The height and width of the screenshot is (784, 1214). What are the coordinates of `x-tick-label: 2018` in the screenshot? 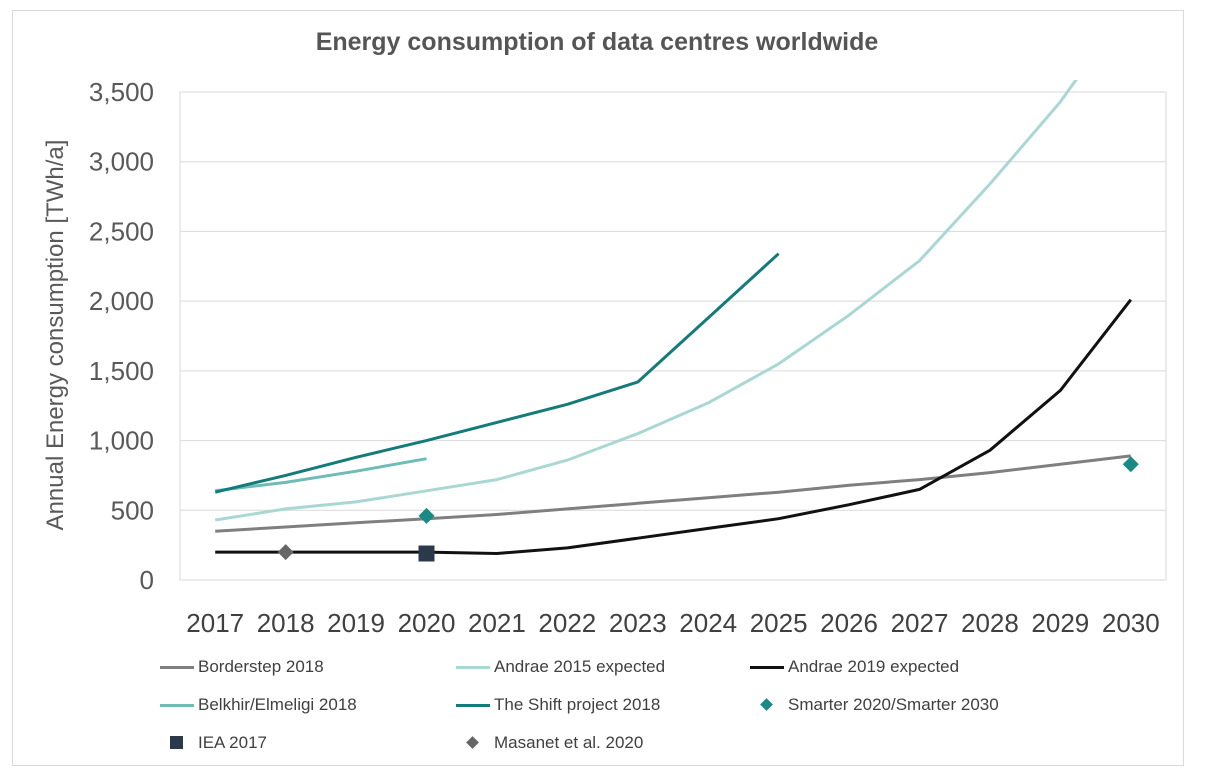 It's located at (286, 623).